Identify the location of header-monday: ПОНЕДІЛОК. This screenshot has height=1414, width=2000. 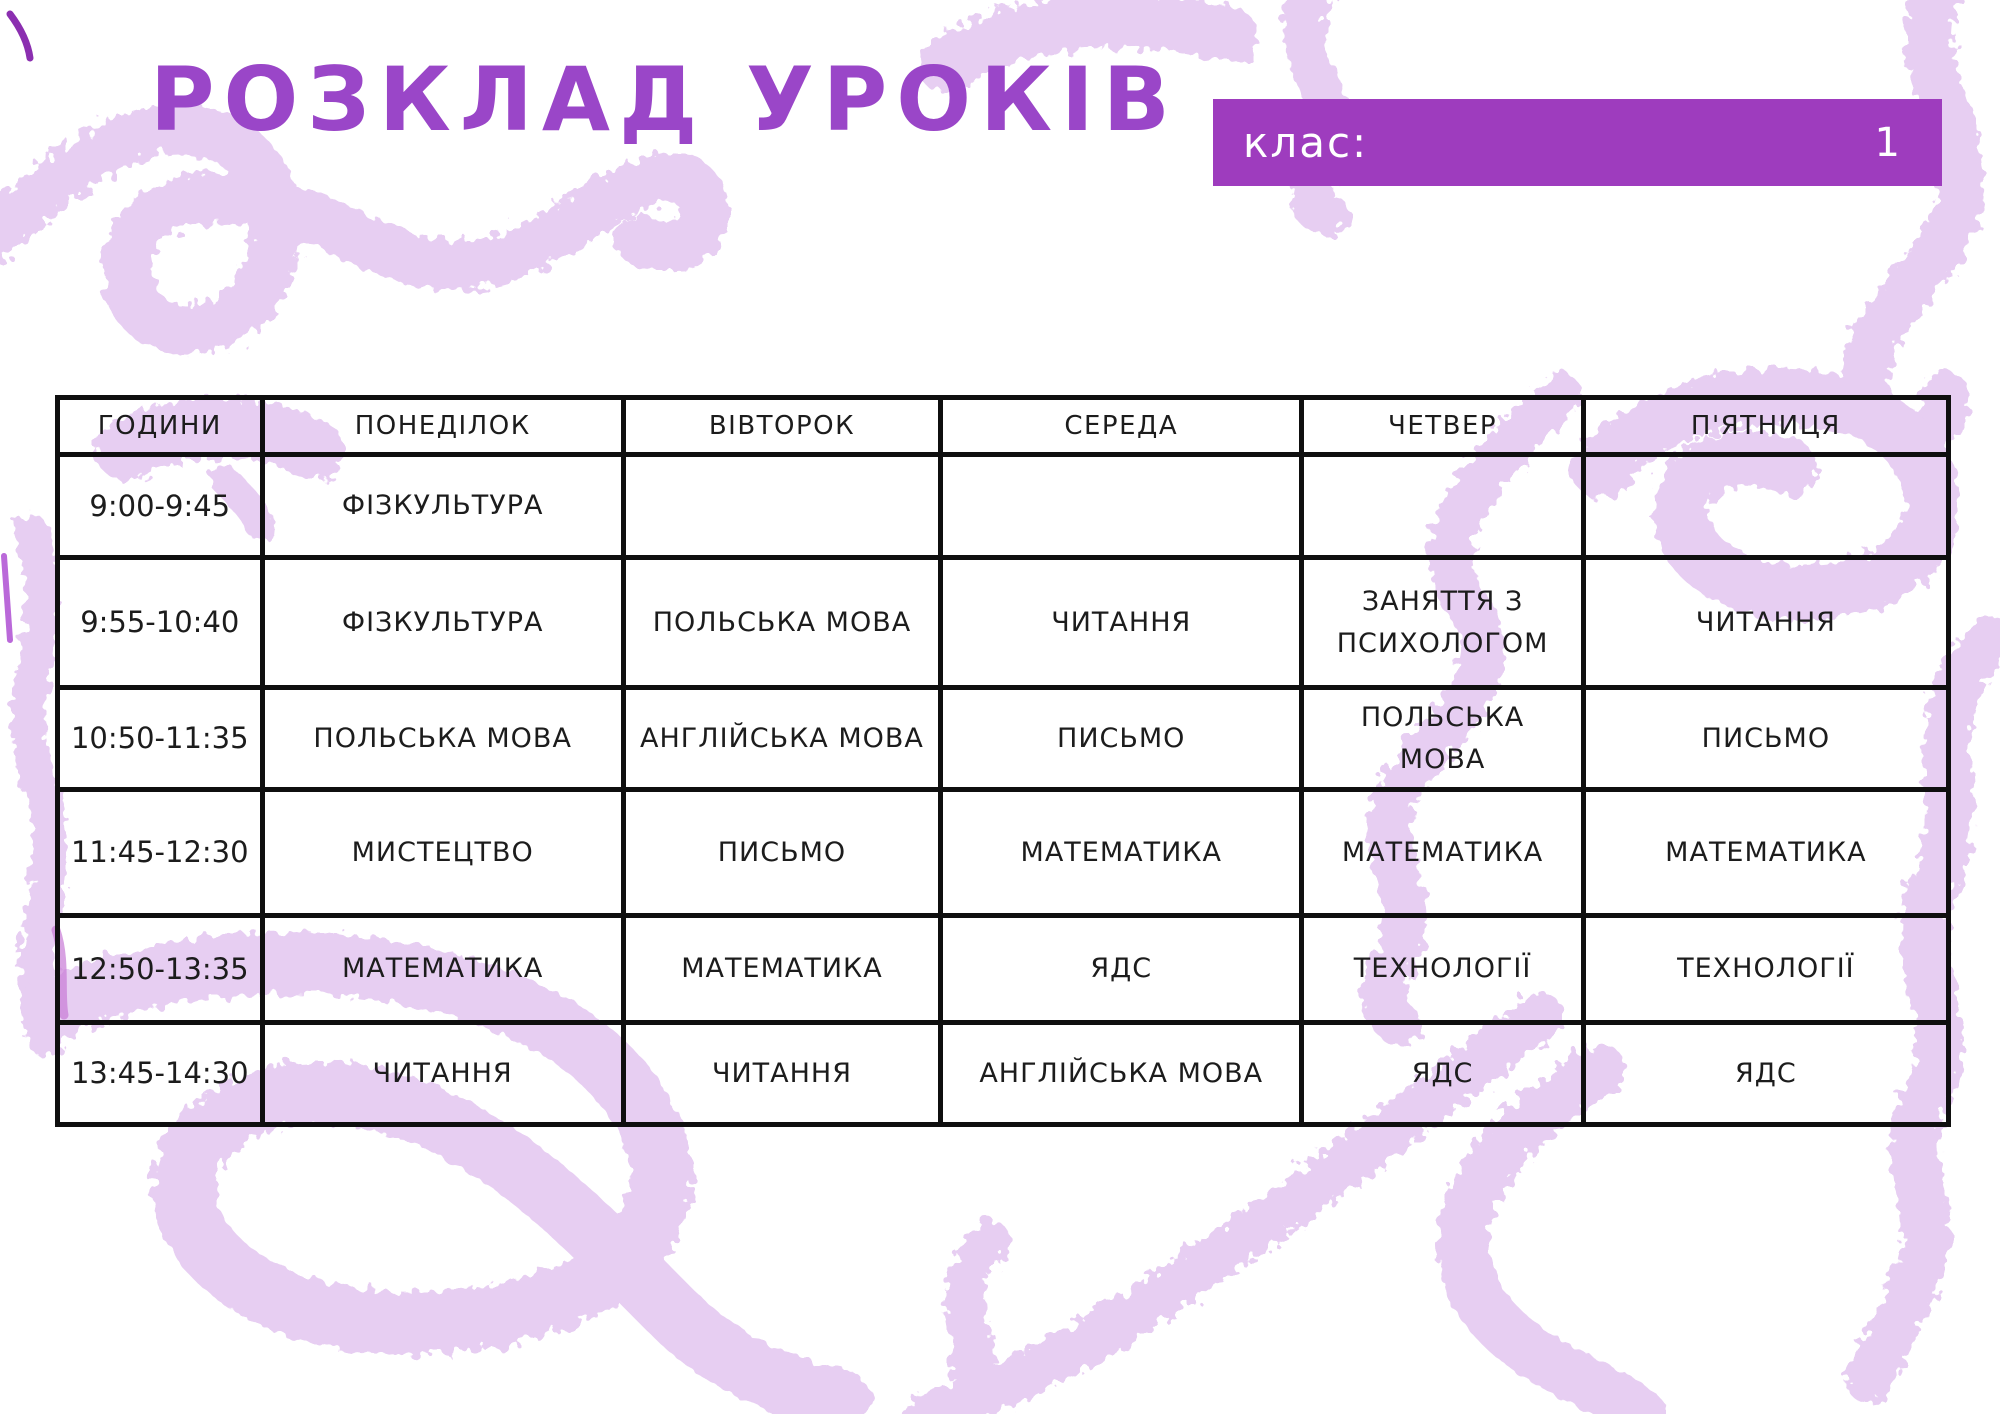
(445, 428).